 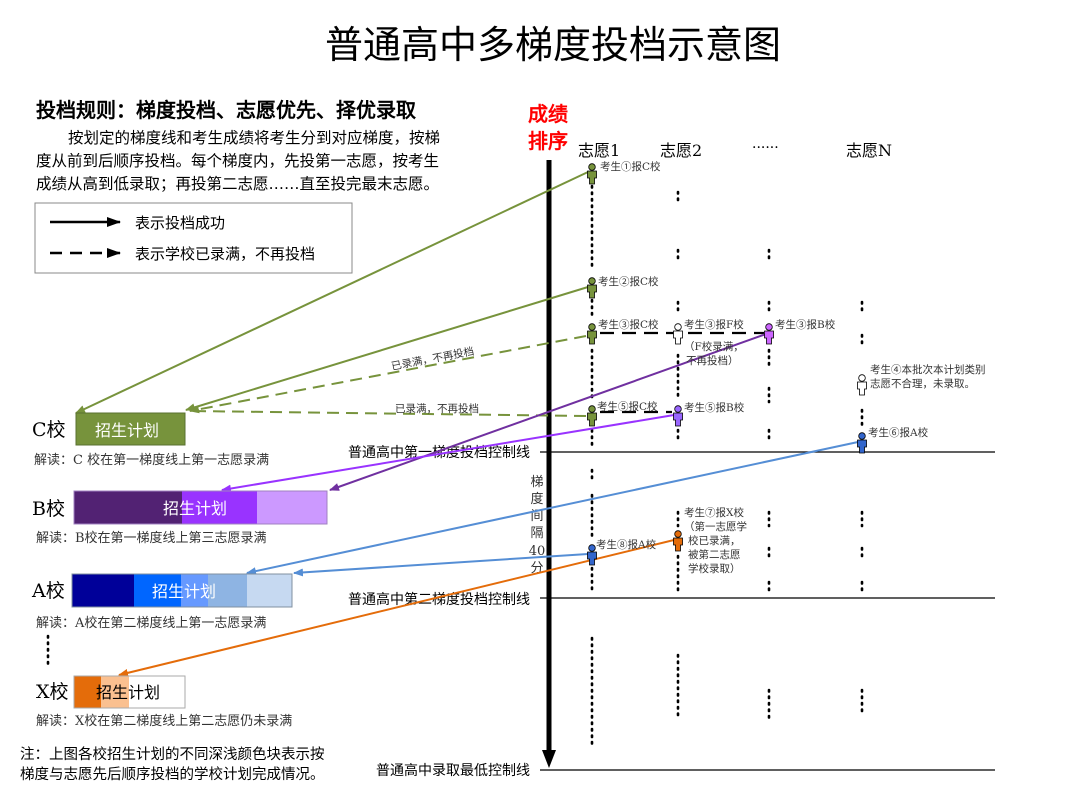 What do you see at coordinates (630, 166) in the screenshot?
I see `student1-label: 考生①报C校` at bounding box center [630, 166].